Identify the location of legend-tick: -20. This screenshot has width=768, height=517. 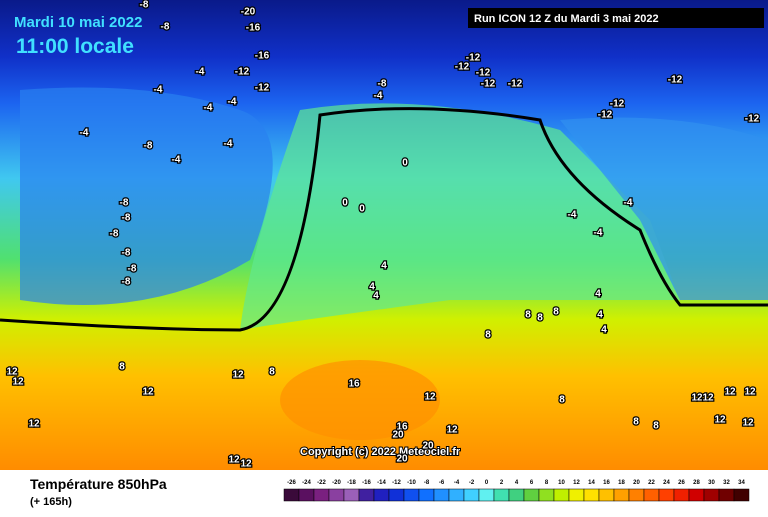
(336, 483).